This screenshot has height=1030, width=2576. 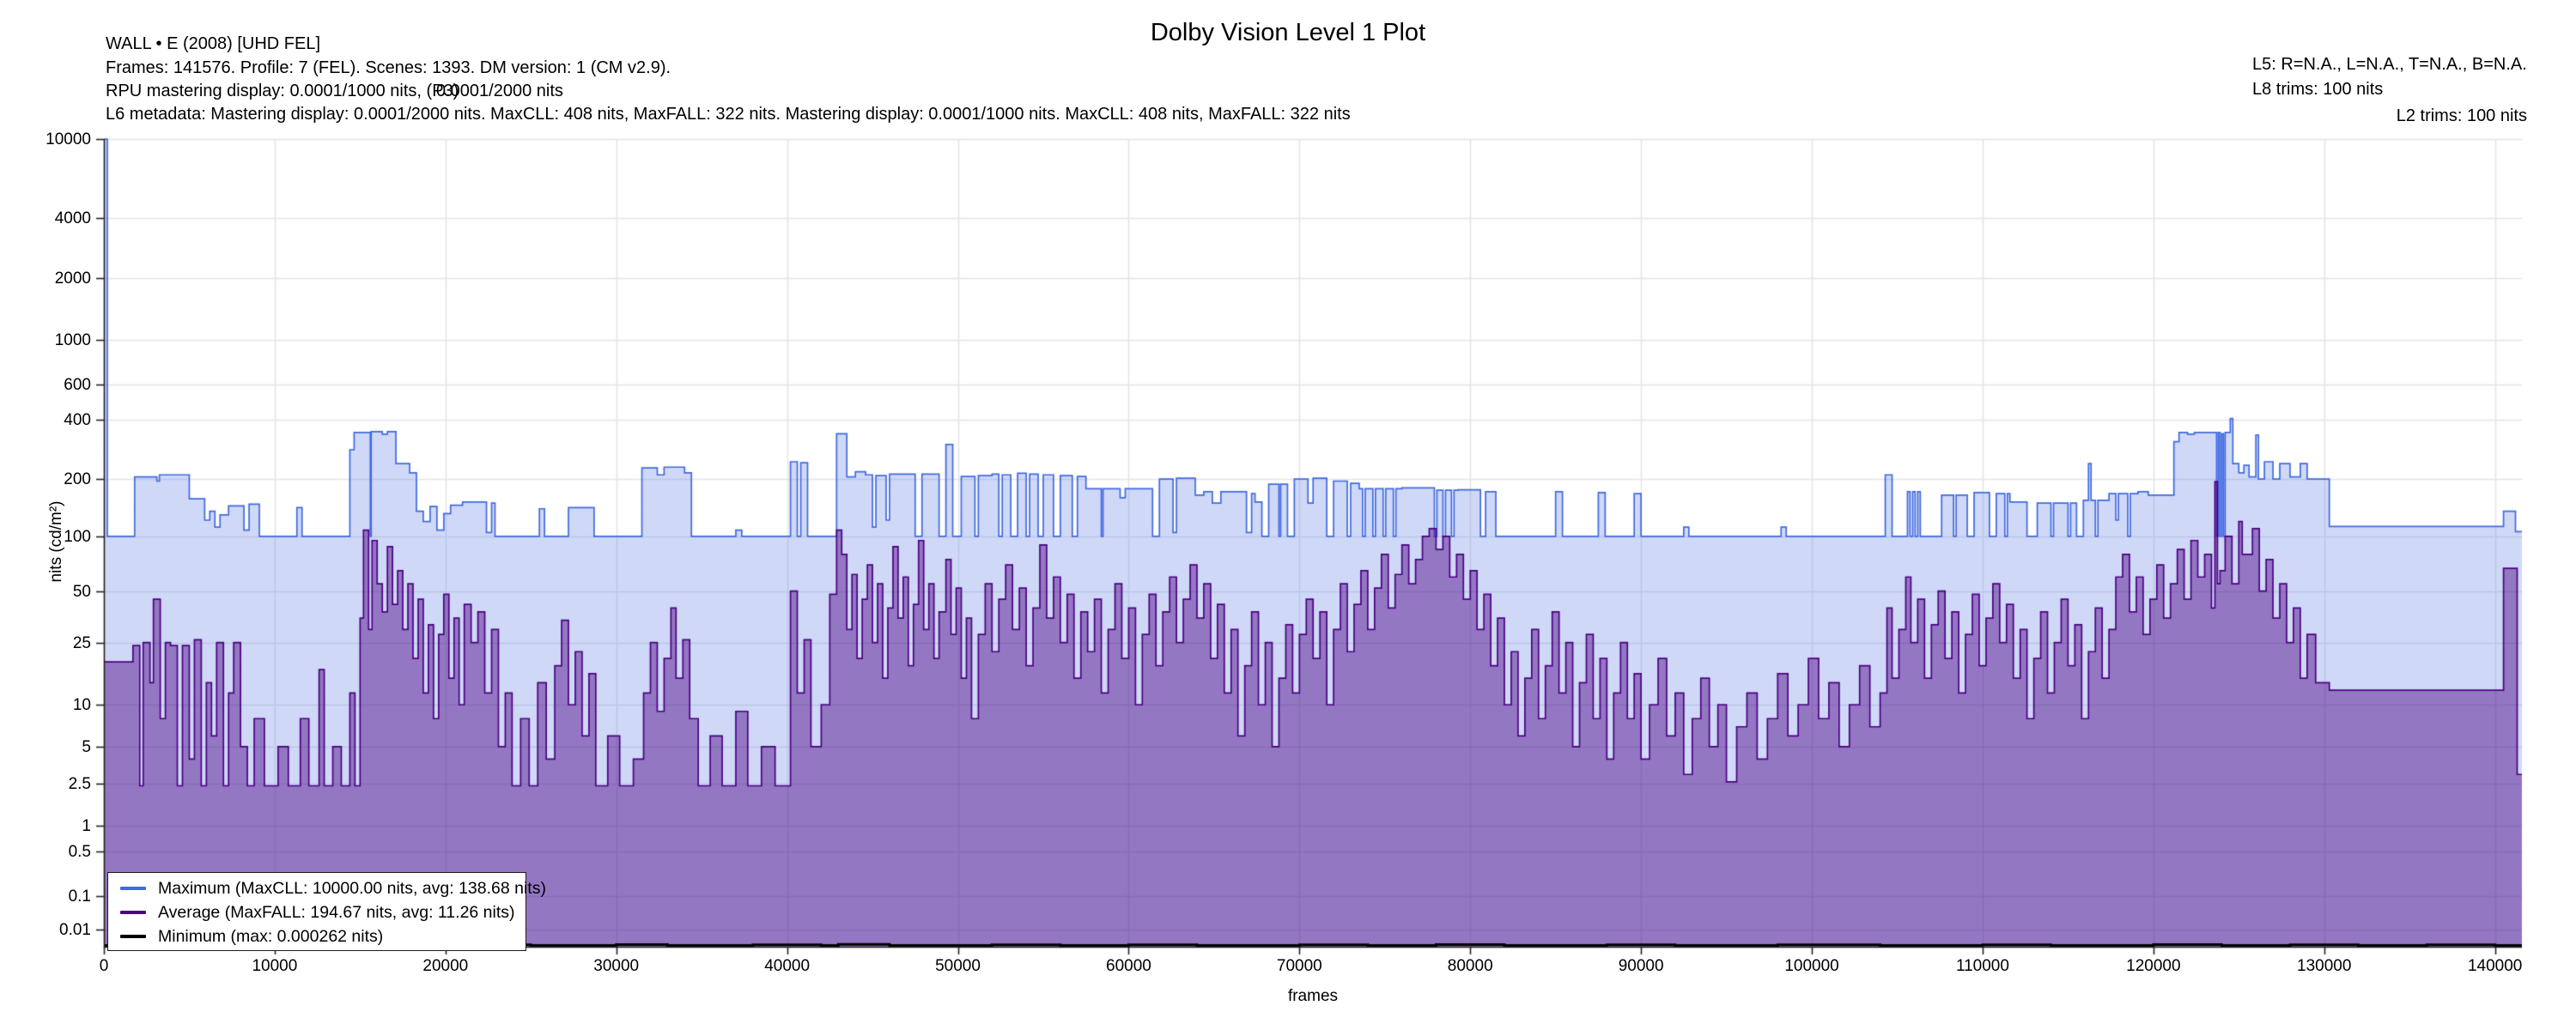 What do you see at coordinates (2153, 966) in the screenshot?
I see `x-tick-label: 120000` at bounding box center [2153, 966].